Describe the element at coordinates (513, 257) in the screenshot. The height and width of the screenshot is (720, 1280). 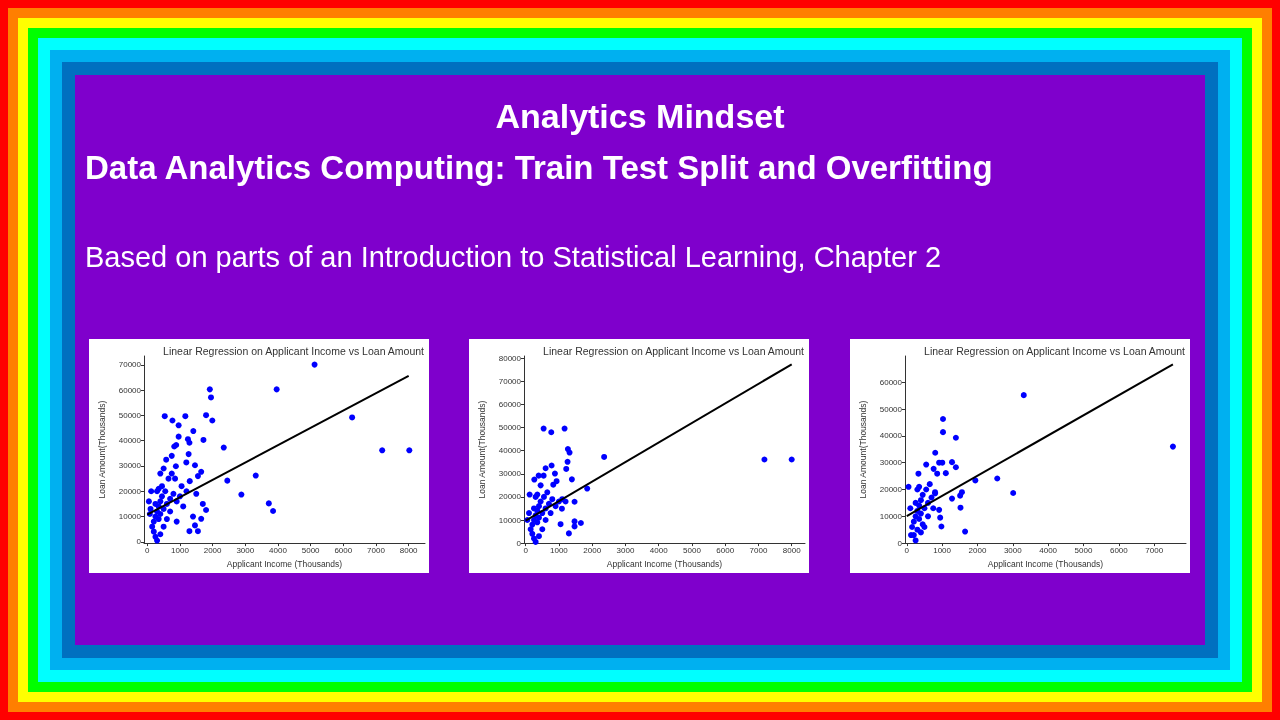
I see `text: Based on parts of an Introduction to Statistical Learning, Chapter 2` at that location.